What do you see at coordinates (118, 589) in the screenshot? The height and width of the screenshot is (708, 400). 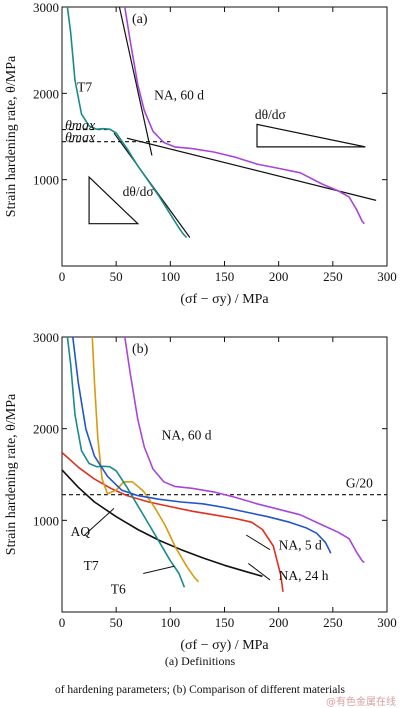 I see `annotation-t6: T6` at bounding box center [118, 589].